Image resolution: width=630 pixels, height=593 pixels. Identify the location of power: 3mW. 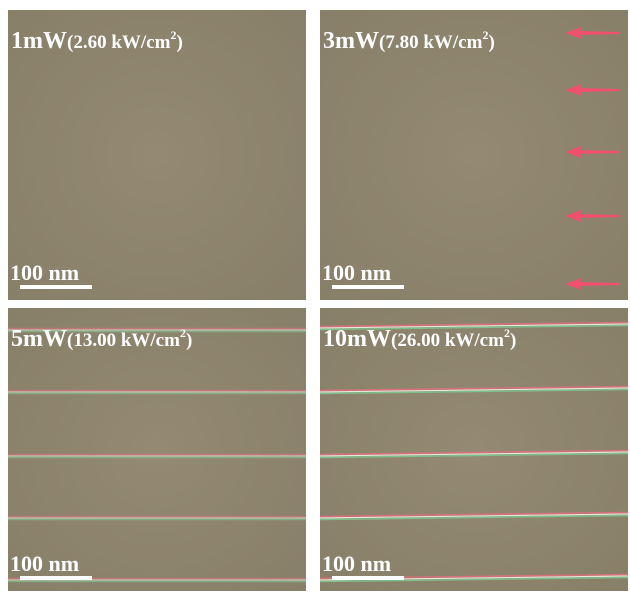
(351, 41).